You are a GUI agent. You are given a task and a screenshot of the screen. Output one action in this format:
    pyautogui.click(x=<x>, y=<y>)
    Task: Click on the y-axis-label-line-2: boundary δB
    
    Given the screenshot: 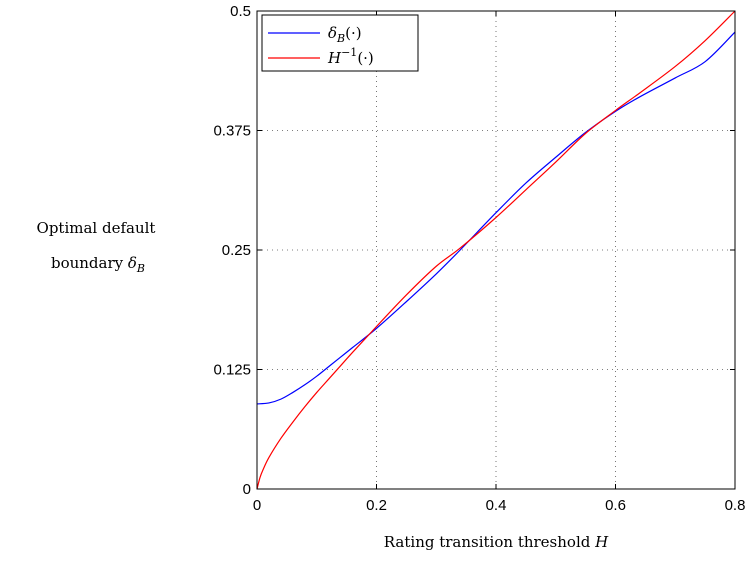 What is the action you would take?
    pyautogui.click(x=98, y=264)
    